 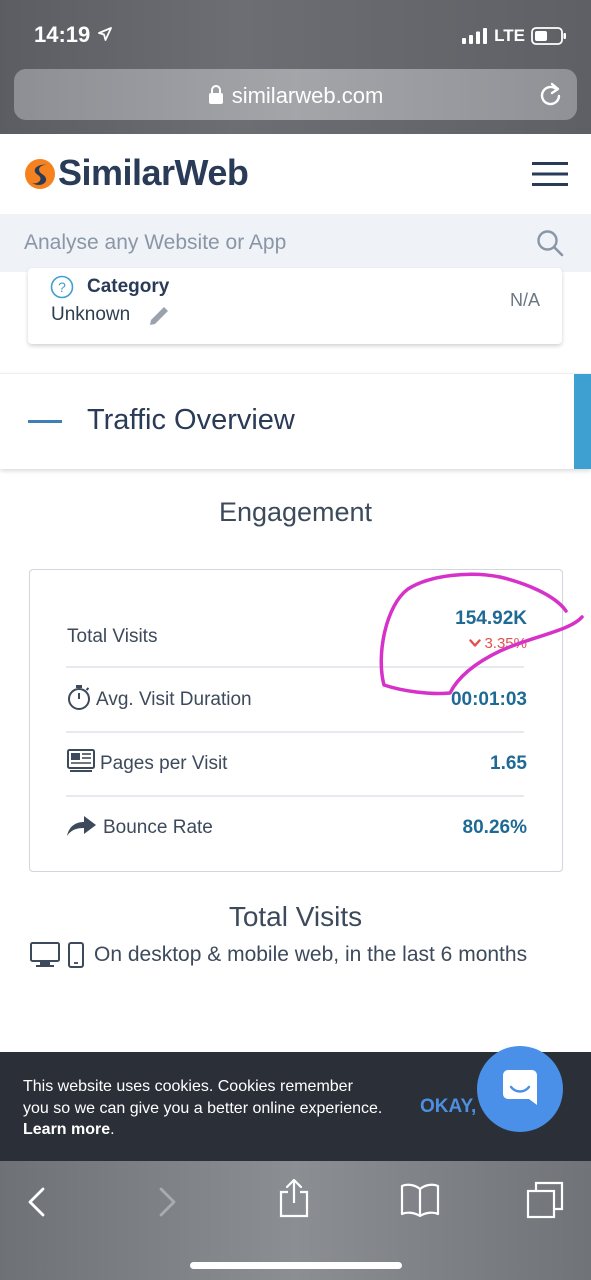 I want to click on address-bar: similarweb.com, so click(x=295, y=94).